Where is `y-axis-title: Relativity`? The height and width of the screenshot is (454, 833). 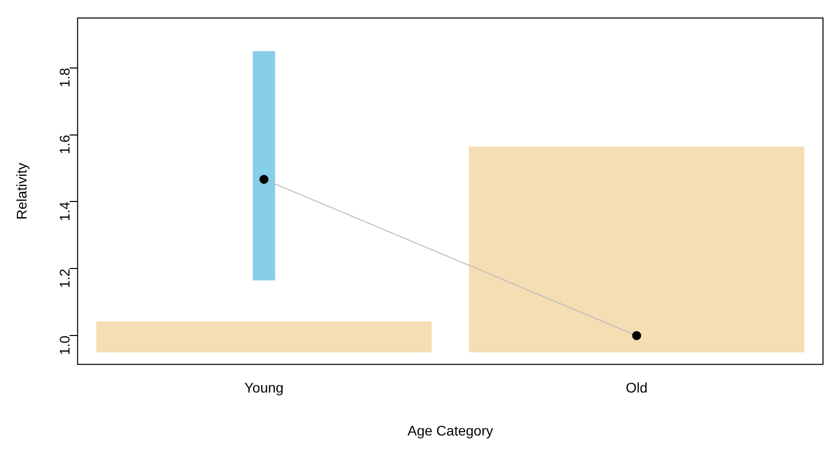
y-axis-title: Relativity is located at coordinates (21, 191).